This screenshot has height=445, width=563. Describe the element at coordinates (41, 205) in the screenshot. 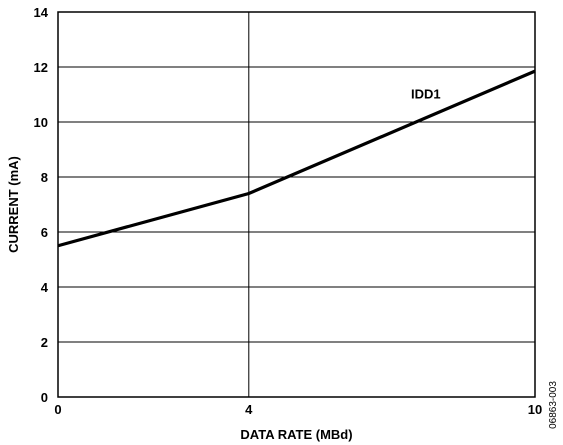

I see `y-tick-labels: 0 2 4 6 8 10 12 14` at that location.